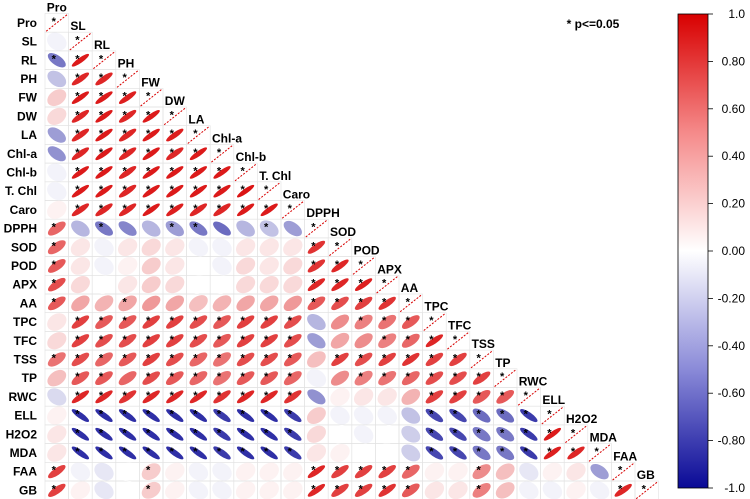 The image size is (750, 499). What do you see at coordinates (410, 490) in the screenshot?
I see `cell-25-15: *` at bounding box center [410, 490].